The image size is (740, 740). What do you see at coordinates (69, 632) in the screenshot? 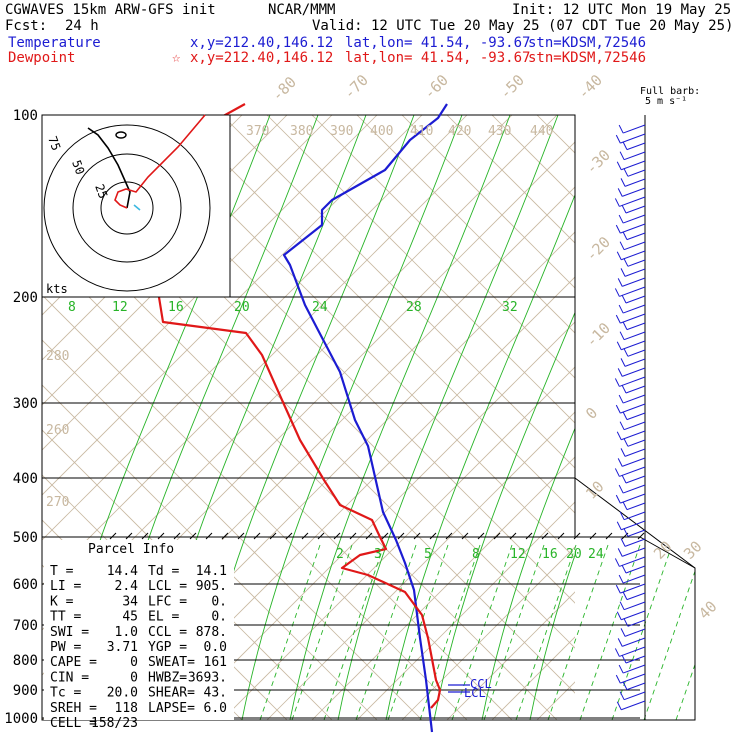
I see `parcel-key: SWI =` at bounding box center [69, 632].